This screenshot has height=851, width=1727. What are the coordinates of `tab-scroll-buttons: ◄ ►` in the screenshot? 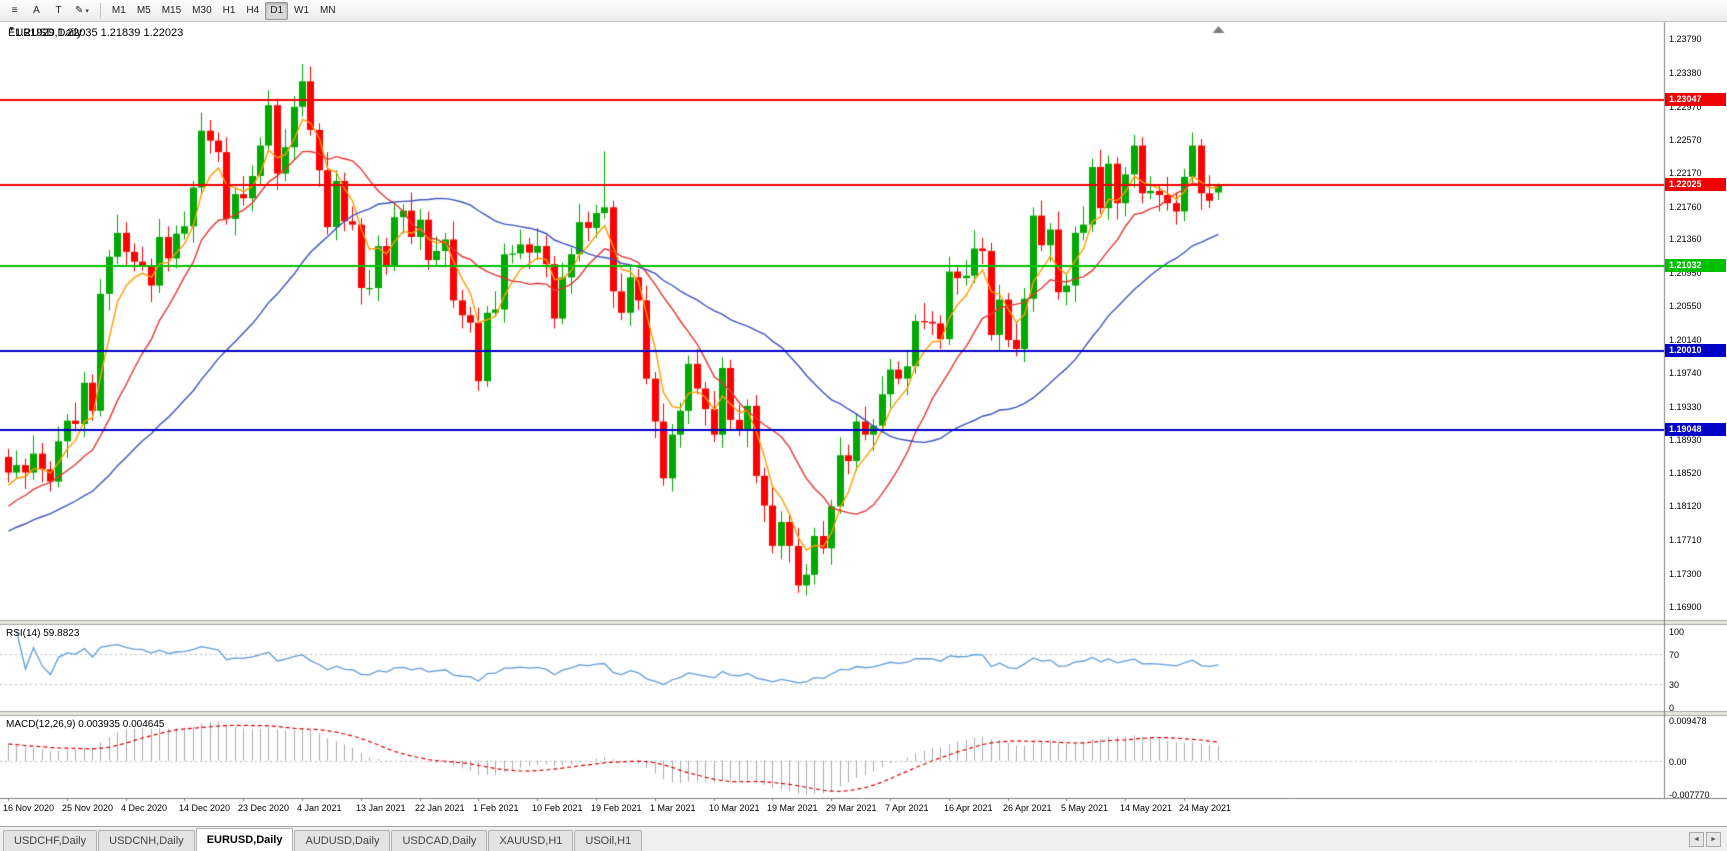 It's located at (1708, 841).